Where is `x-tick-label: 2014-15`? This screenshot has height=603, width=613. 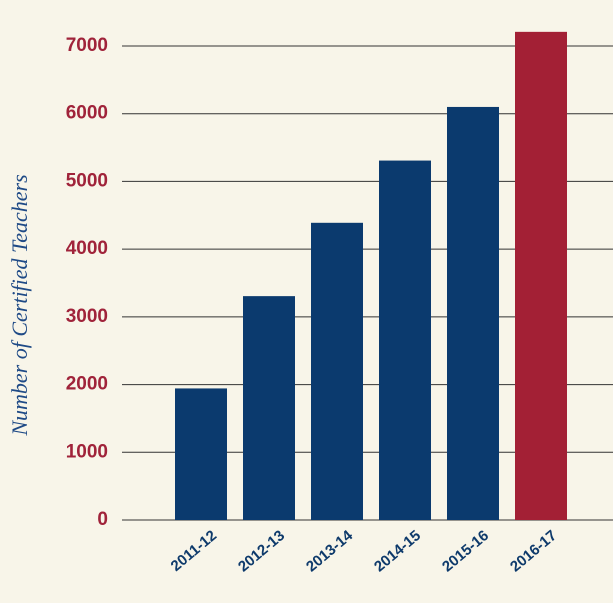
x-tick-label: 2014-15 is located at coordinates (397, 551).